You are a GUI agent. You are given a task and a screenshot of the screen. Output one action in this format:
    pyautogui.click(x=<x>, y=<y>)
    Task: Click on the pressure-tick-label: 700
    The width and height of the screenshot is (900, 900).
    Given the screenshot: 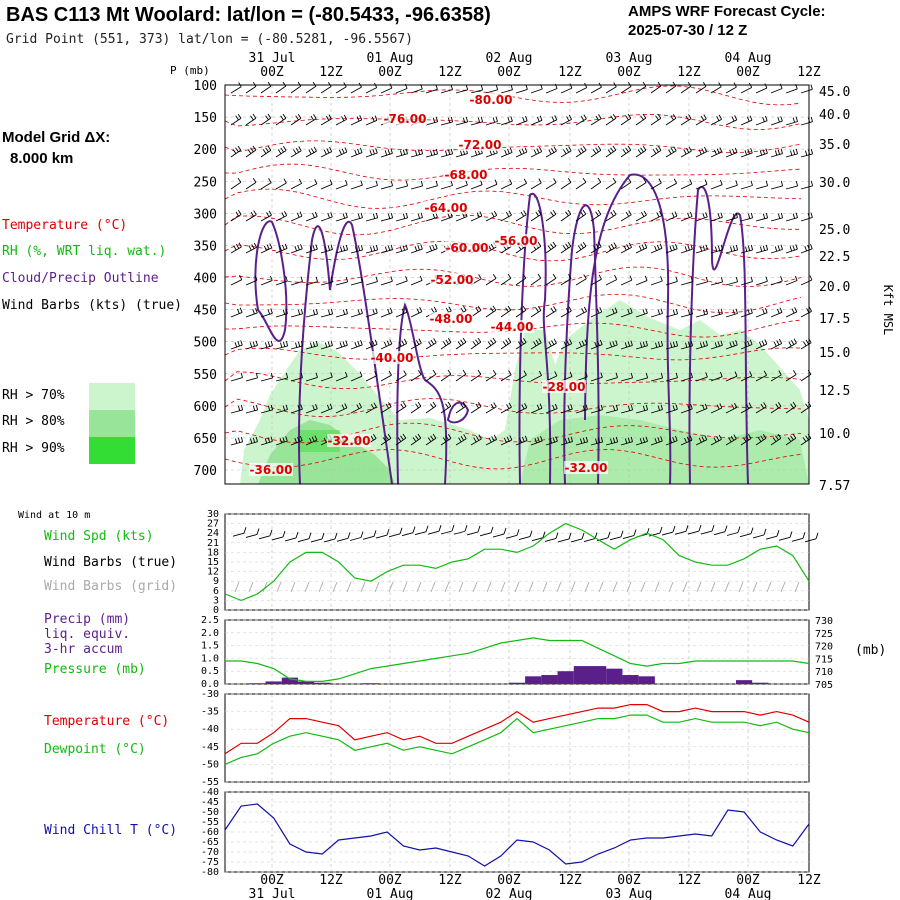 What is the action you would take?
    pyautogui.click(x=205, y=471)
    